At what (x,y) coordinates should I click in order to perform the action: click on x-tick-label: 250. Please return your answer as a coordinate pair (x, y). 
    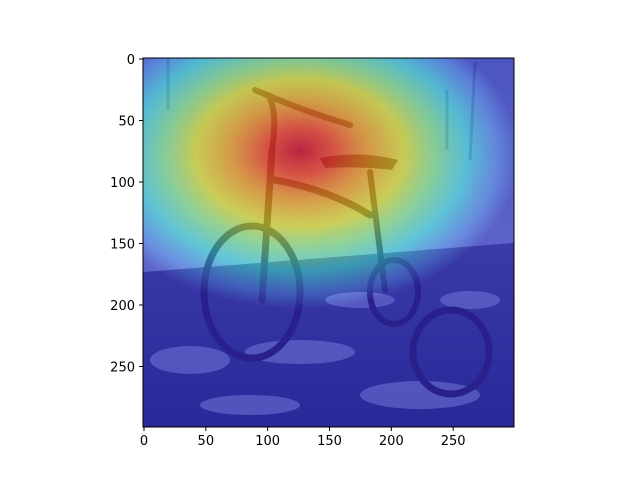
    Looking at the image, I should click on (453, 441).